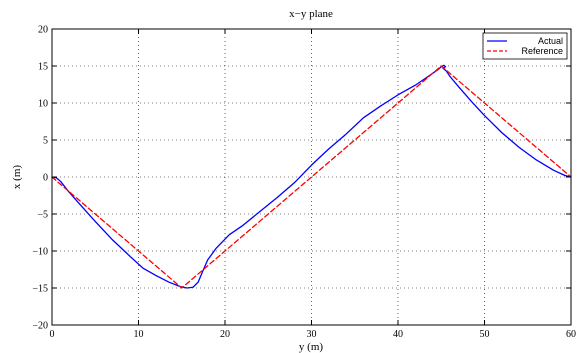  What do you see at coordinates (43, 104) in the screenshot?
I see `y-tick-label: 10` at bounding box center [43, 104].